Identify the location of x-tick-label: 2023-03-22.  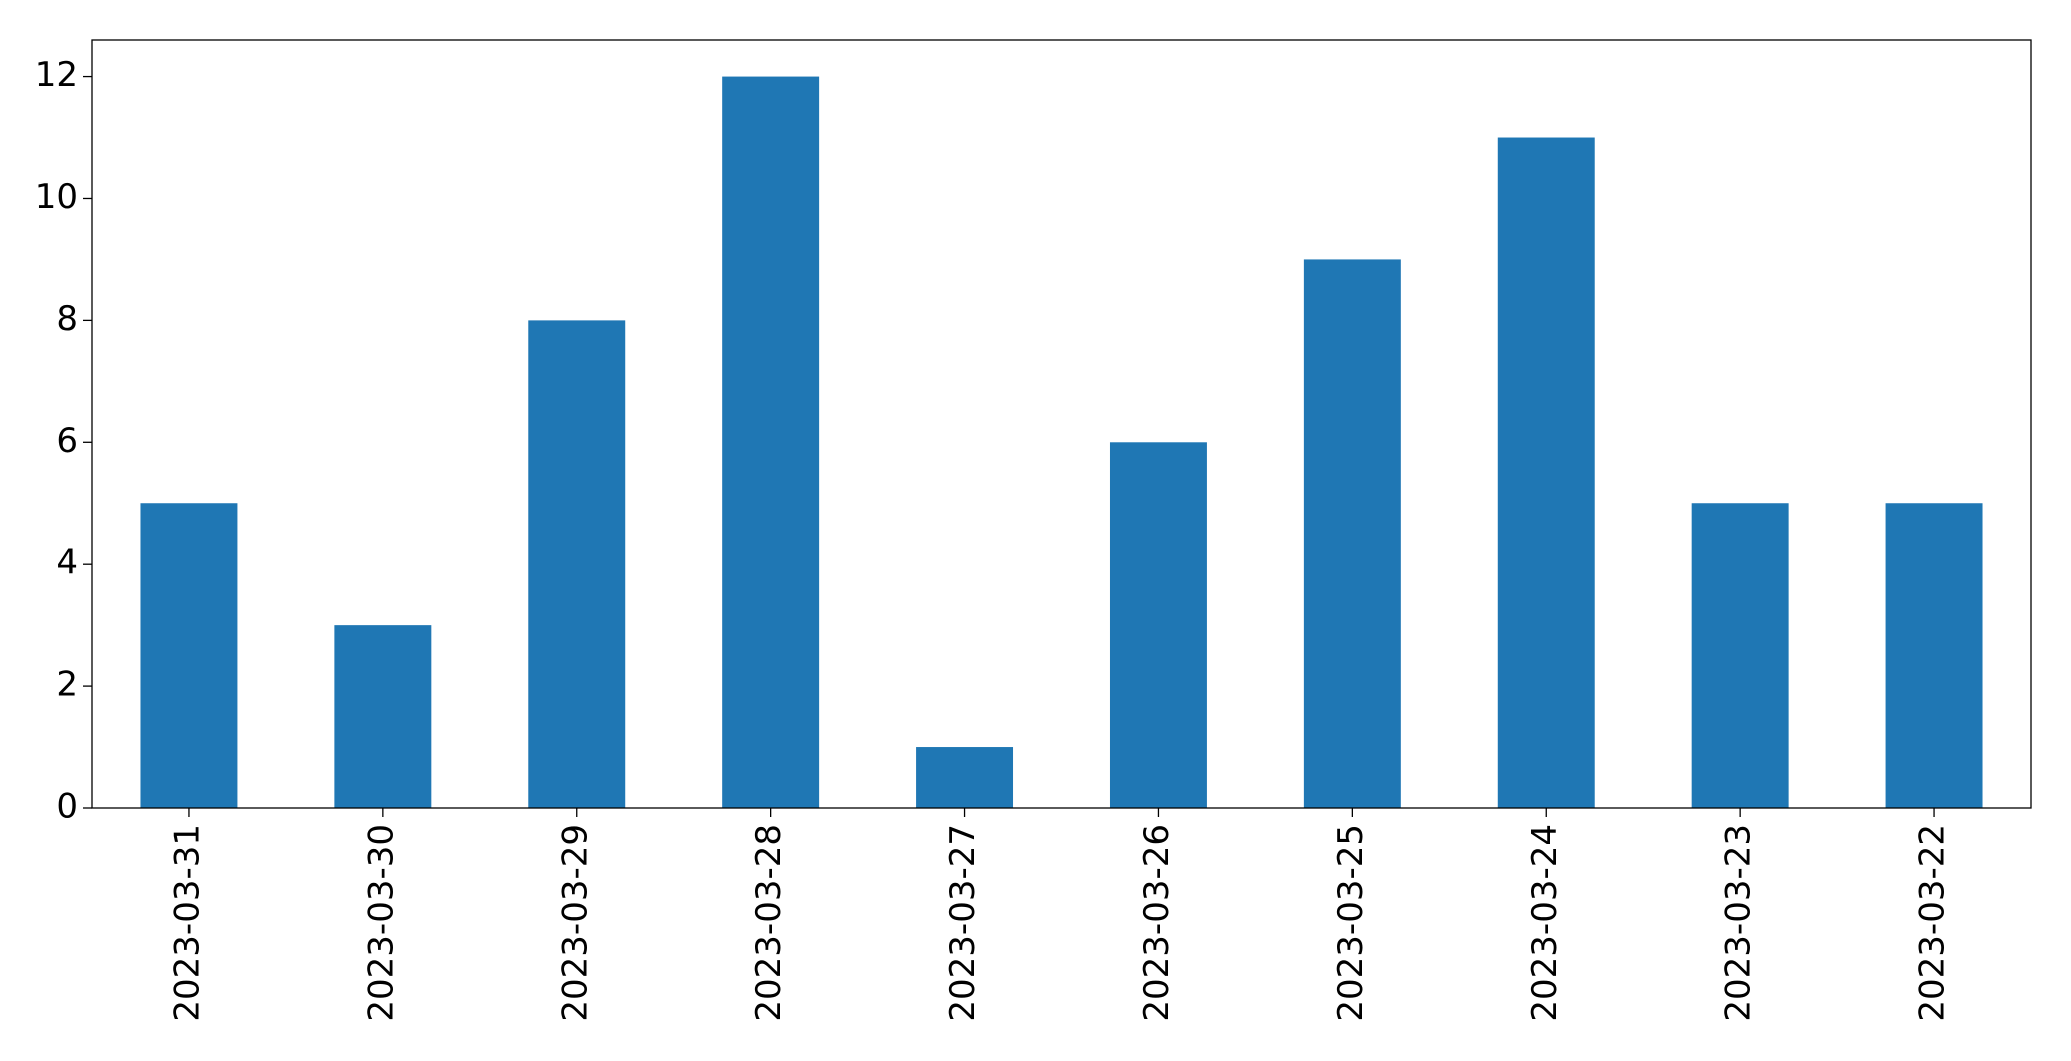
(1933, 923).